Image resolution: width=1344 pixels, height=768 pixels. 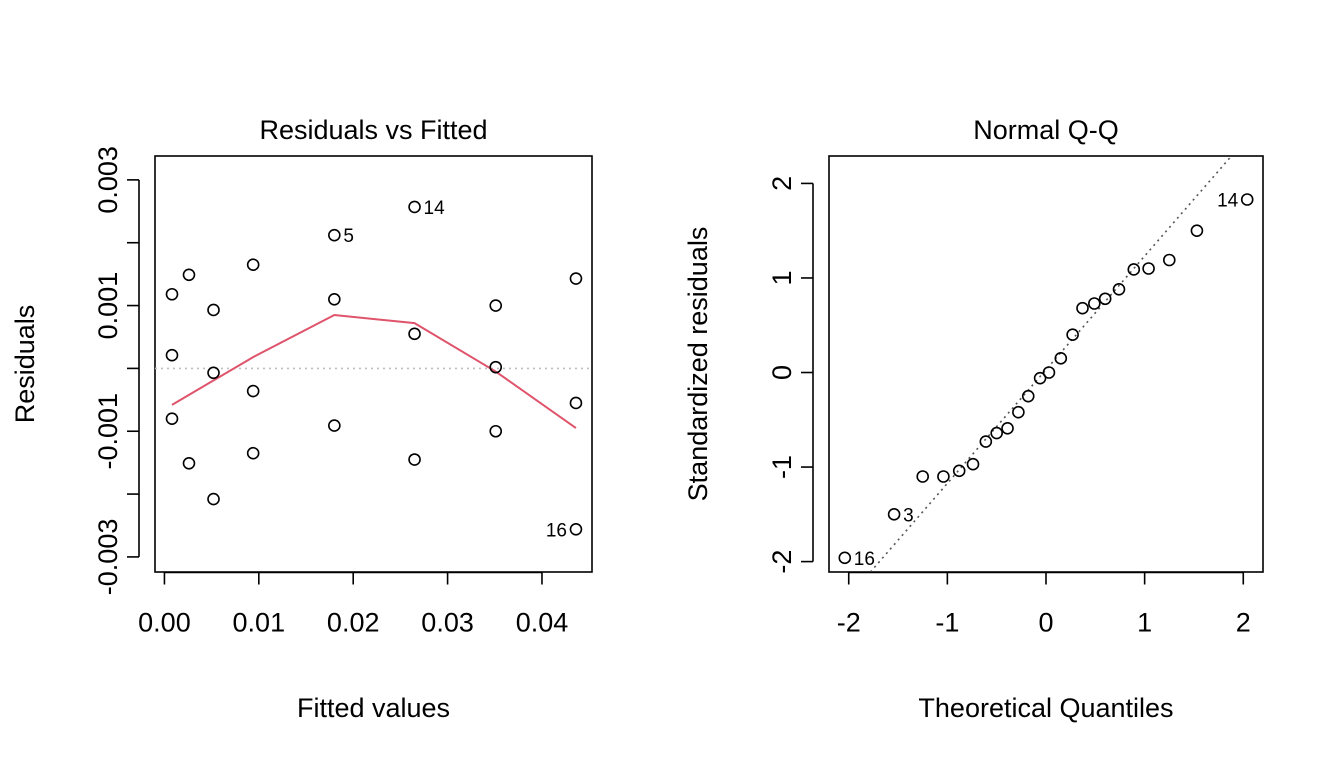 What do you see at coordinates (348, 236) in the screenshot?
I see `point-label: 5` at bounding box center [348, 236].